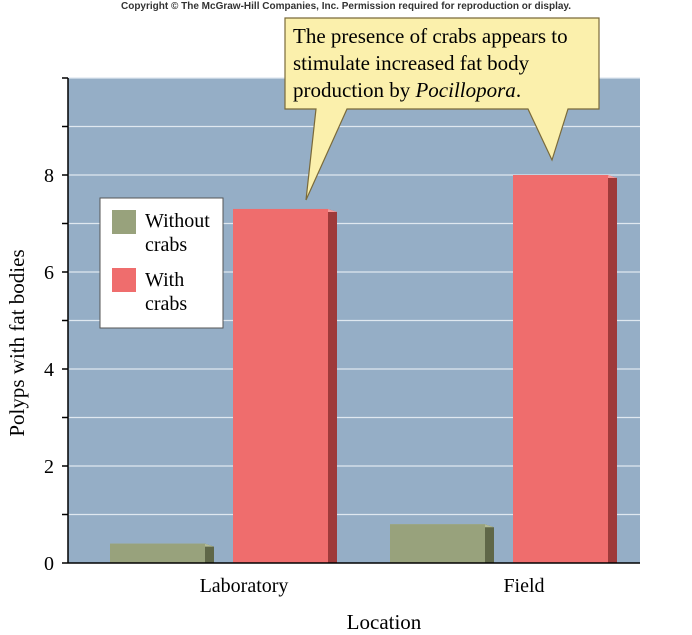 The height and width of the screenshot is (635, 692). Describe the element at coordinates (124, 222) in the screenshot. I see `legend-swatch-without-crabs` at that location.